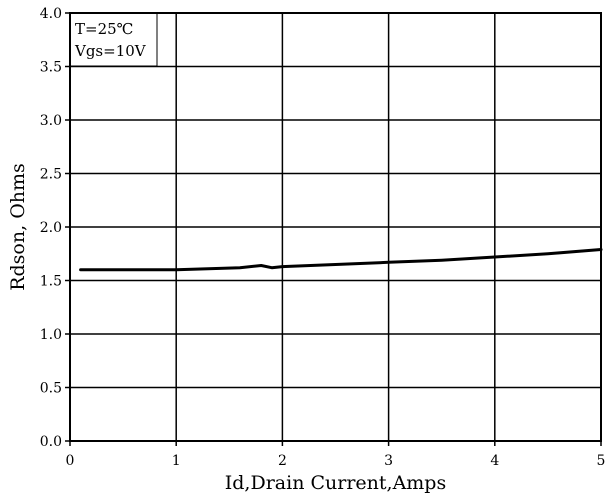 The width and height of the screenshot is (605, 497). What do you see at coordinates (335, 483) in the screenshot?
I see `x-axis-label: Id,Drain Current,Amps` at bounding box center [335, 483].